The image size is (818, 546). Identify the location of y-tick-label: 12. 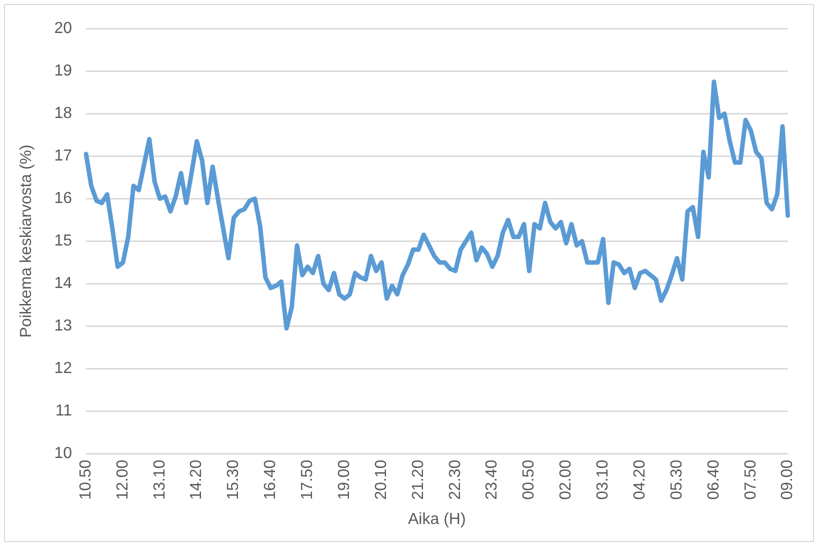
(63, 369).